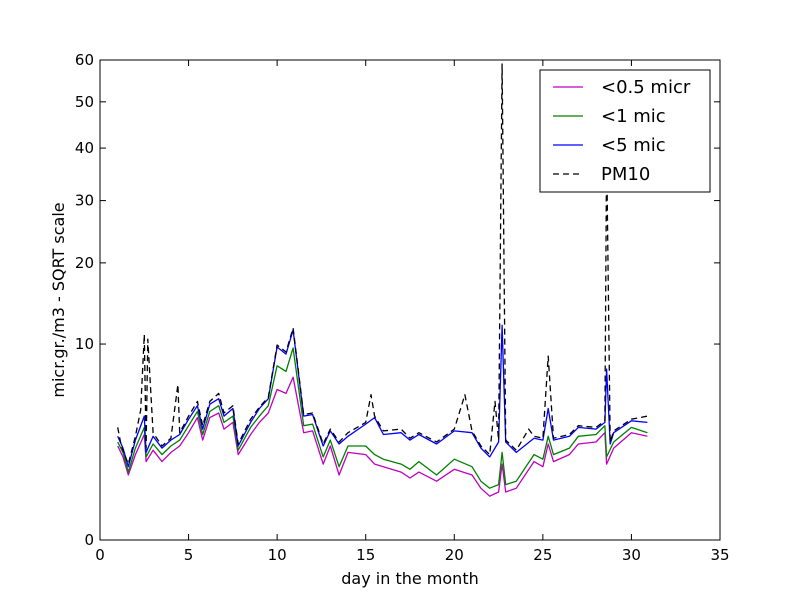  I want to click on y-tick-label: 10, so click(84, 344).